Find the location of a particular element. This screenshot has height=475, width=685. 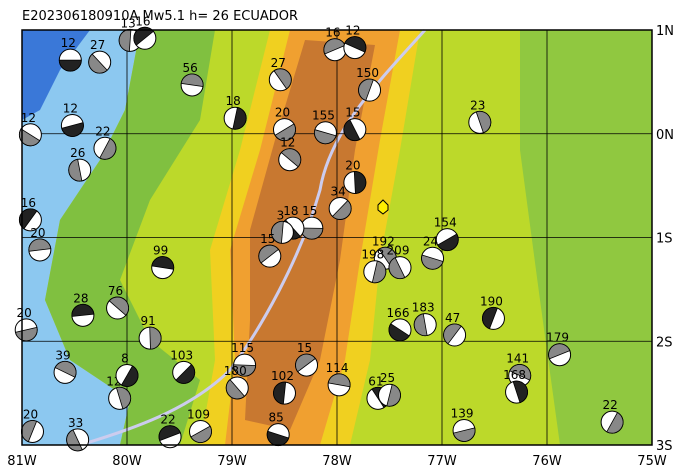

depth-label: 180 is located at coordinates (235, 371).